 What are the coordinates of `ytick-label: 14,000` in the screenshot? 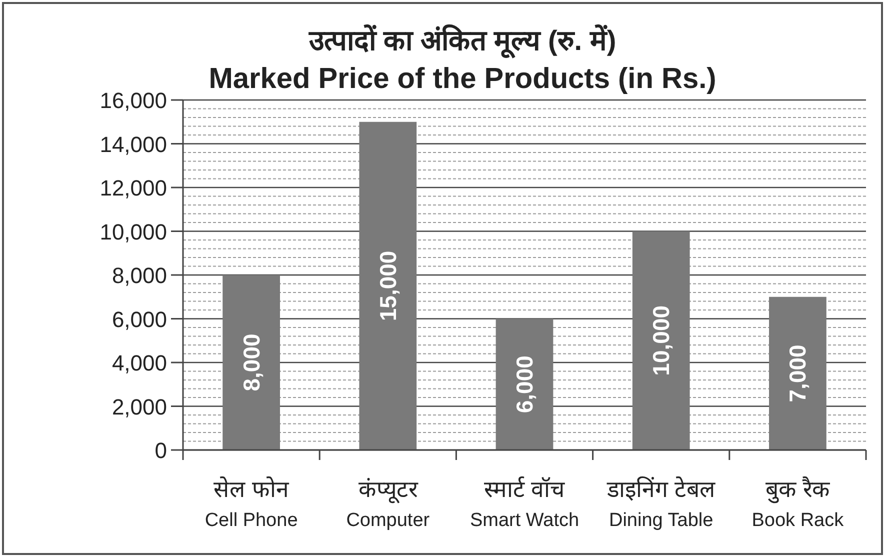 It's located at (133, 144).